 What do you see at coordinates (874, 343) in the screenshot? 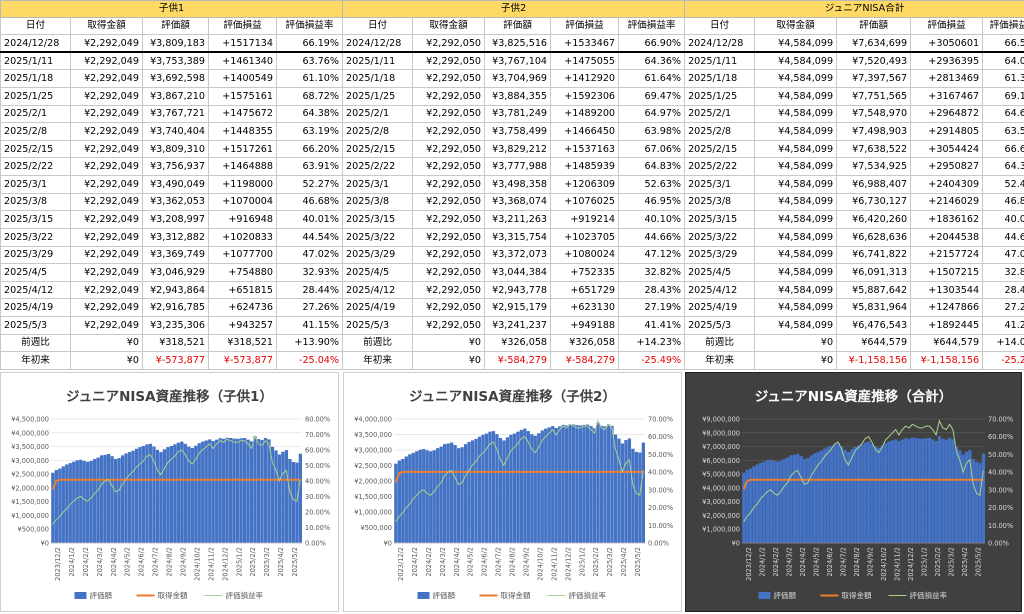
I see `footer-value: ¥644,579` at bounding box center [874, 343].